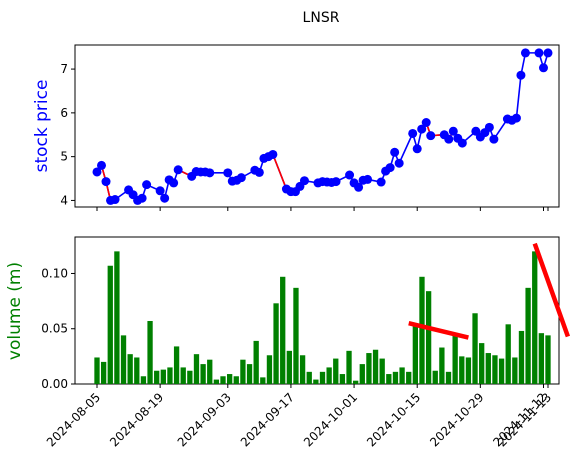 This screenshot has height=471, width=581. I want to click on volume-y-tick-label: 0.10, so click(54, 273).